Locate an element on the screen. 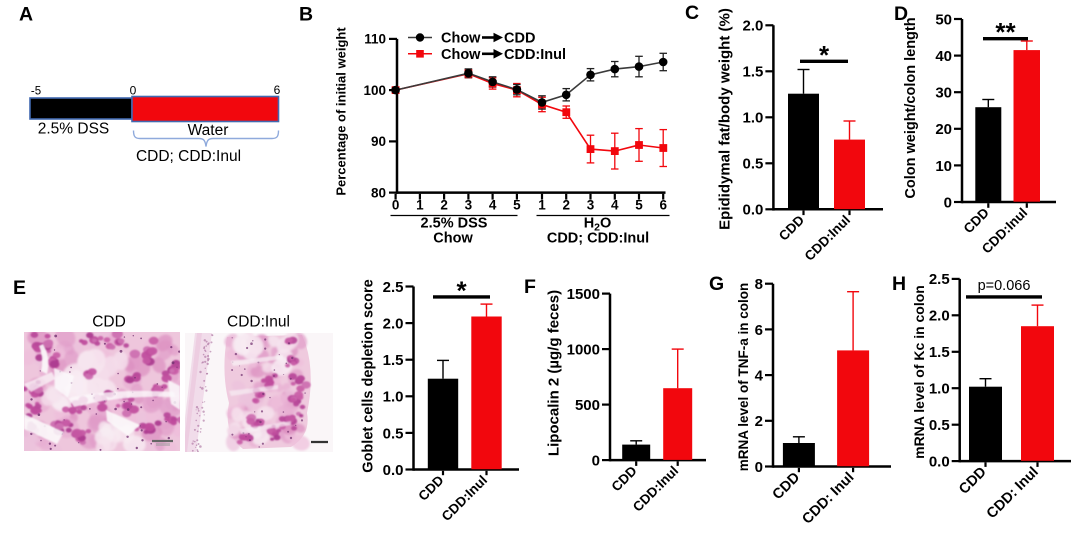 The width and height of the screenshot is (1080, 541). svg-text: 1500 is located at coordinates (583, 294).